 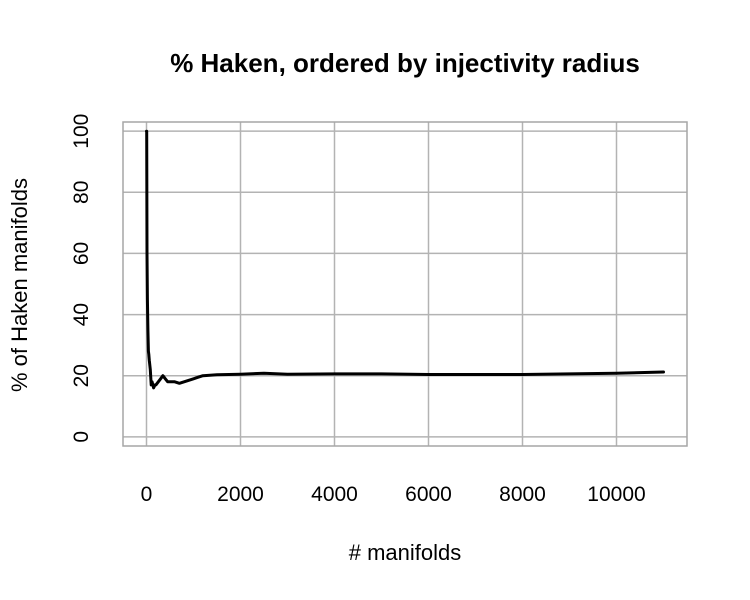 I want to click on x-axis: 0 2000 4000 6000 8000 10000, so click(x=393, y=494).